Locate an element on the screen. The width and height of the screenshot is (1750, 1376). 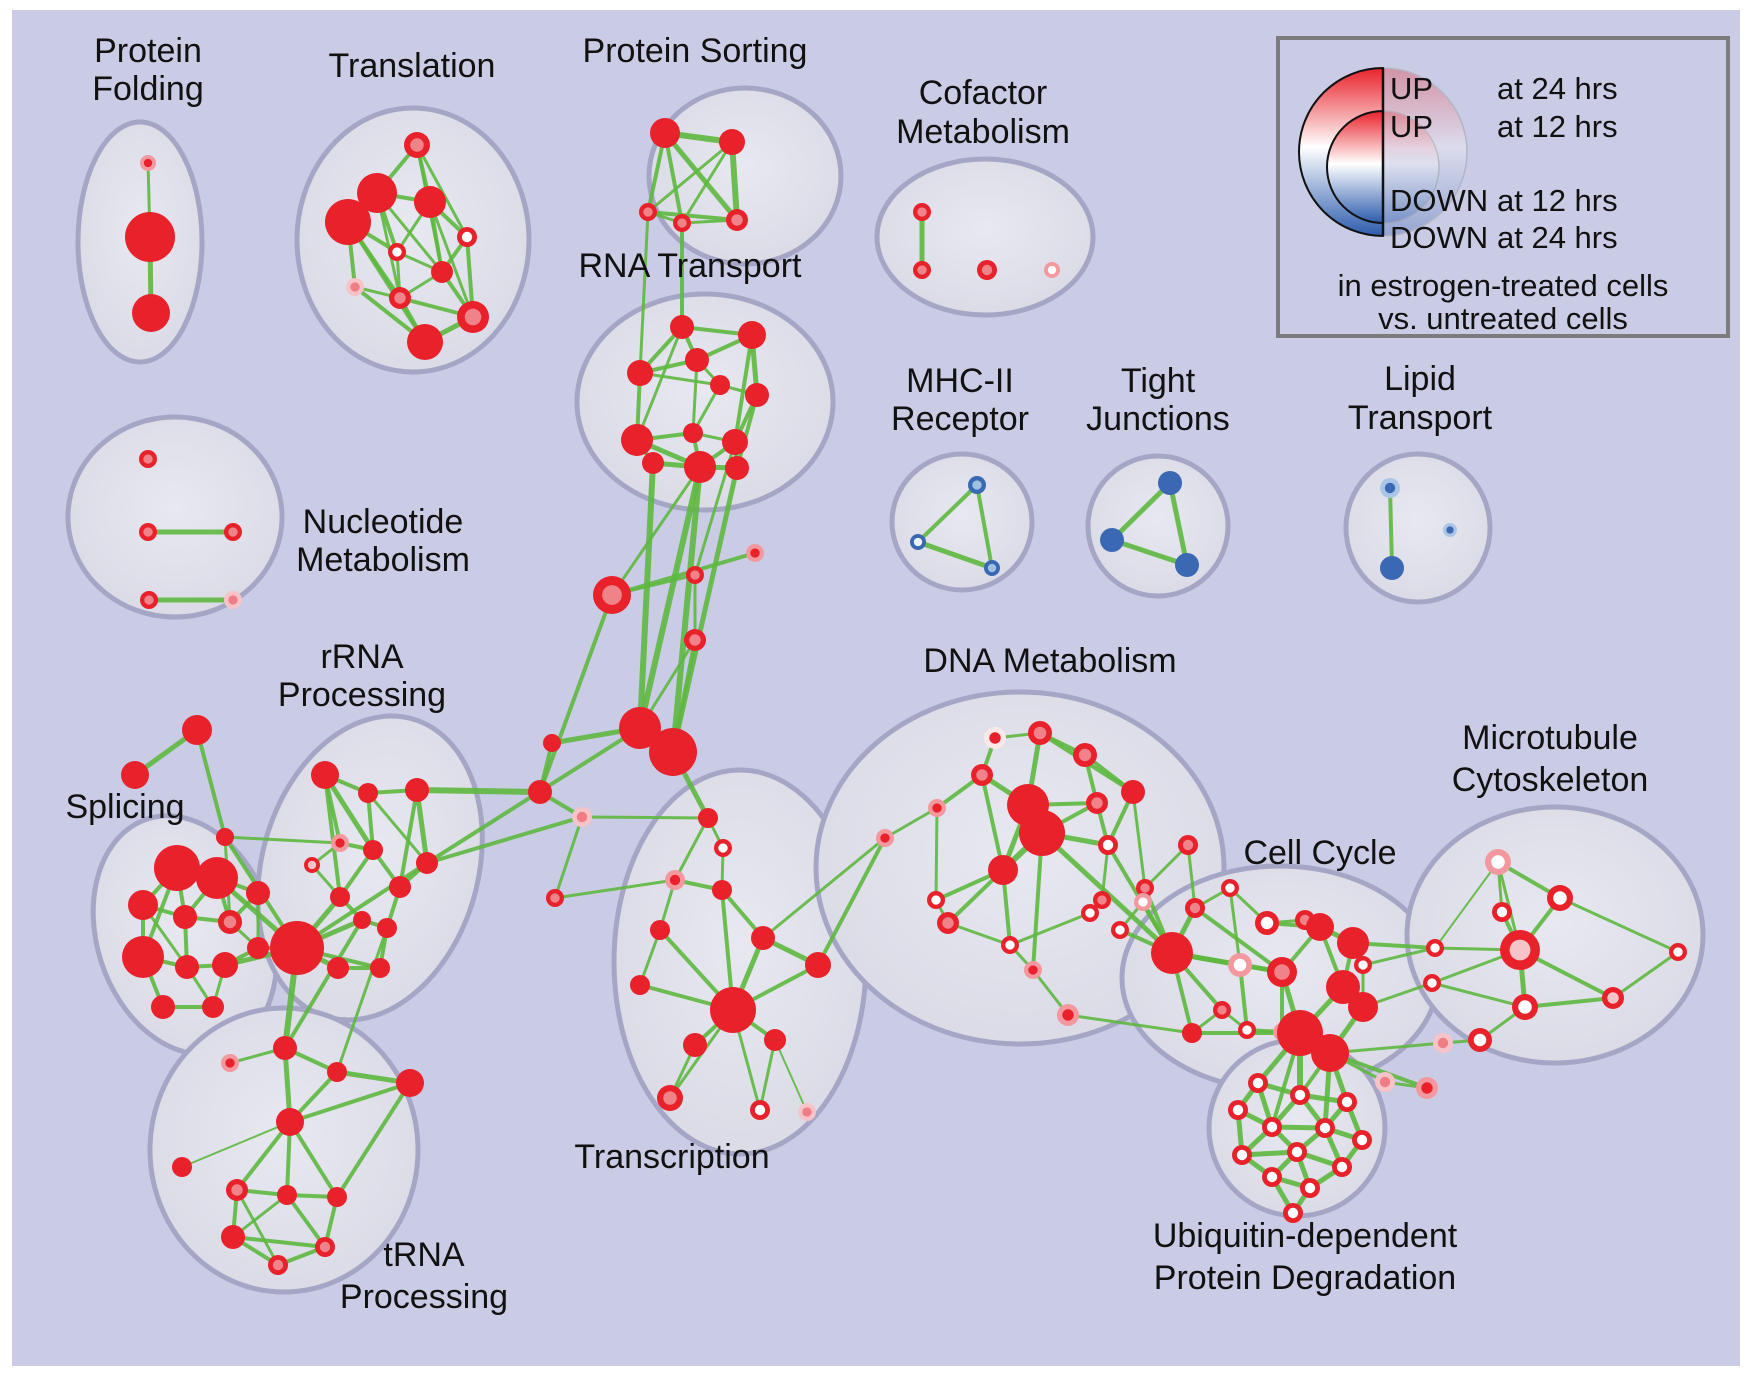
node-x10 is located at coordinates (760, 1110).